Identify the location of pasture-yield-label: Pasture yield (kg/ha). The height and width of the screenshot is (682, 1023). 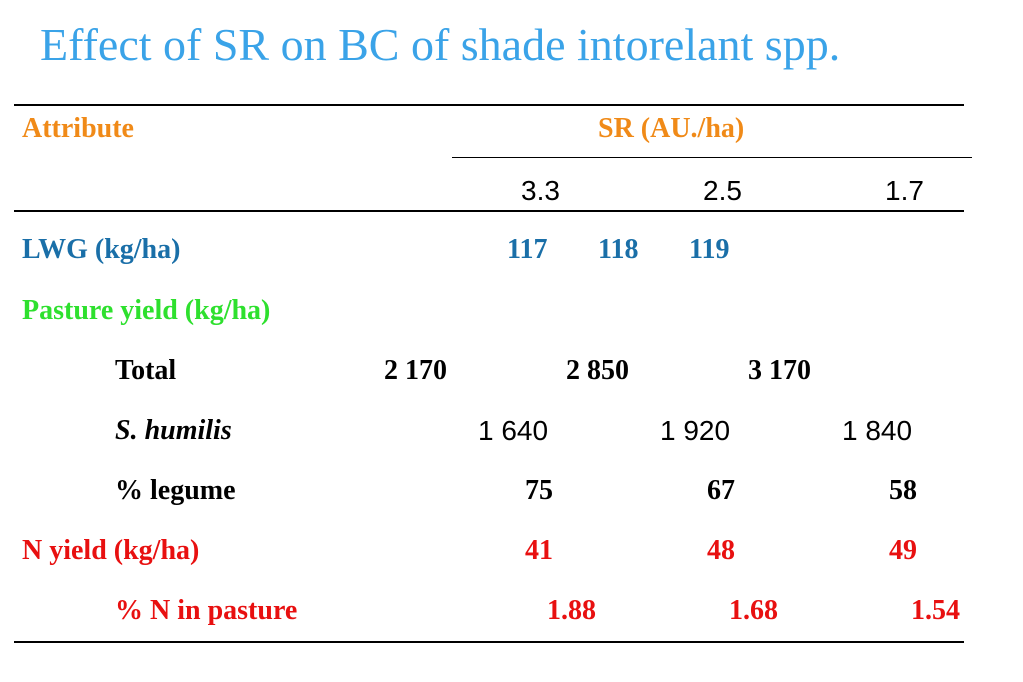
(146, 310).